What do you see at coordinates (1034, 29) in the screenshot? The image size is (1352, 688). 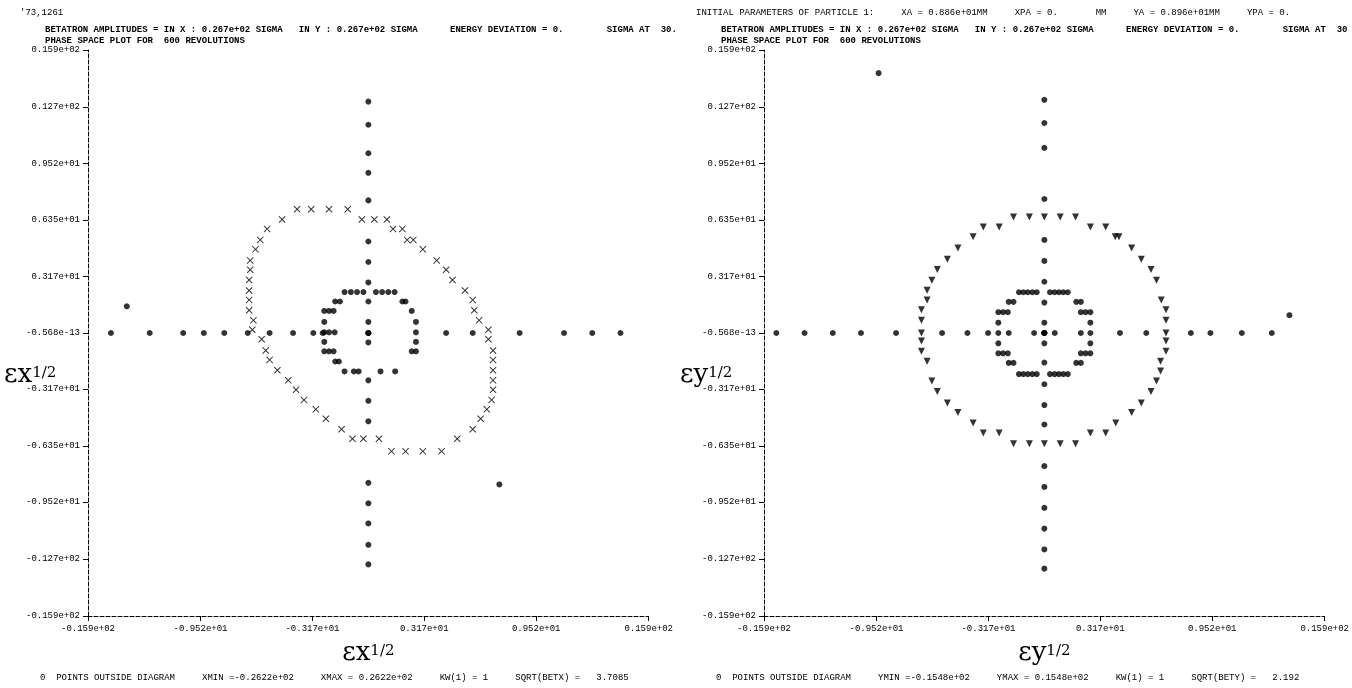 I see `chart-title: BETATRON AMPLITUDES = IN X : 0.267e+02 SIGMA IN Y : 0.267e+02 SIGMA ENERGY DEVIATION = 0. SIGMA AT 30` at bounding box center [1034, 29].